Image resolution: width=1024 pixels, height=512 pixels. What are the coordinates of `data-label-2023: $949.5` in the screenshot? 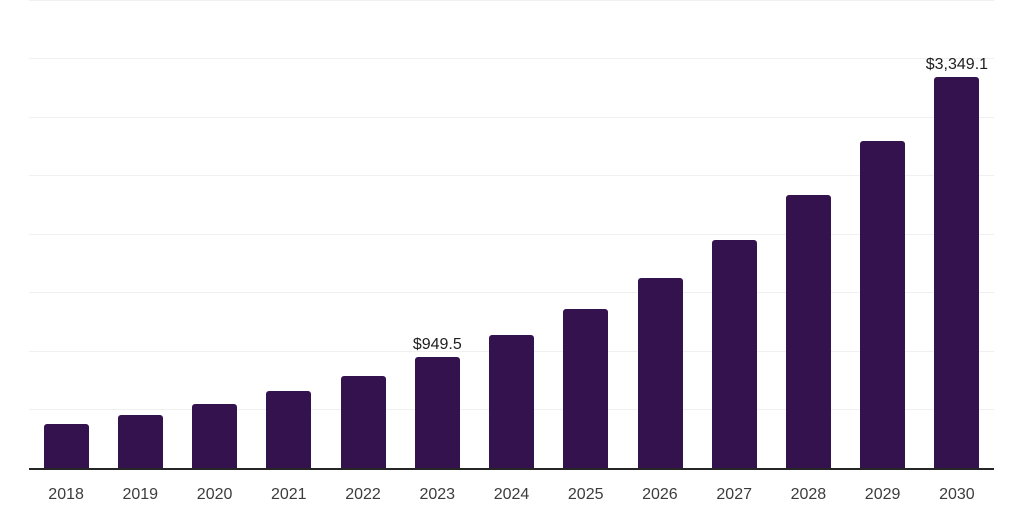 It's located at (437, 344).